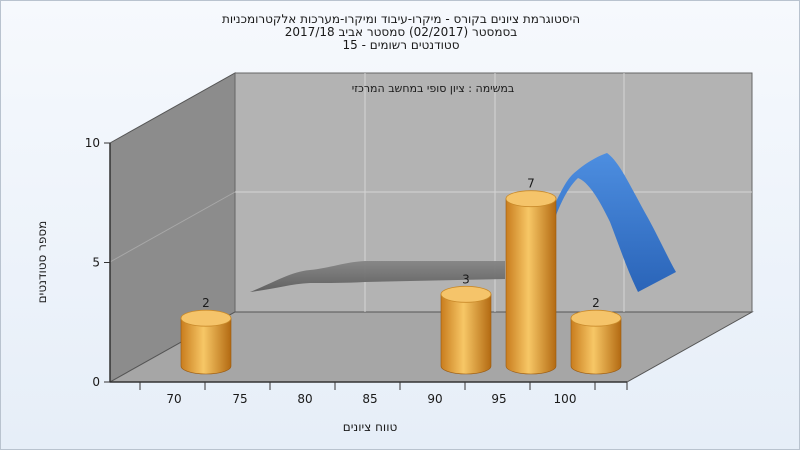  I want to click on left-wall-gridline, so click(172, 227).